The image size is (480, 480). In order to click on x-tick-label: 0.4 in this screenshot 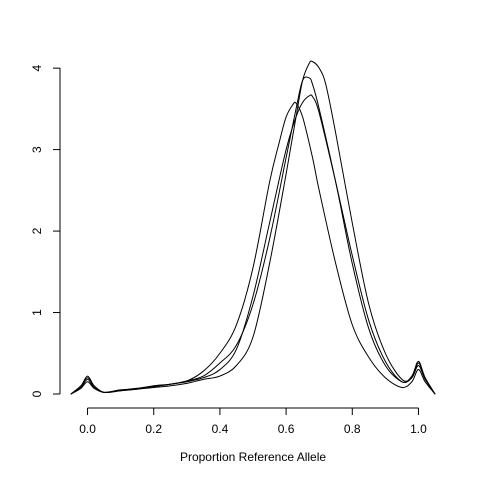, I will do `click(220, 429)`.